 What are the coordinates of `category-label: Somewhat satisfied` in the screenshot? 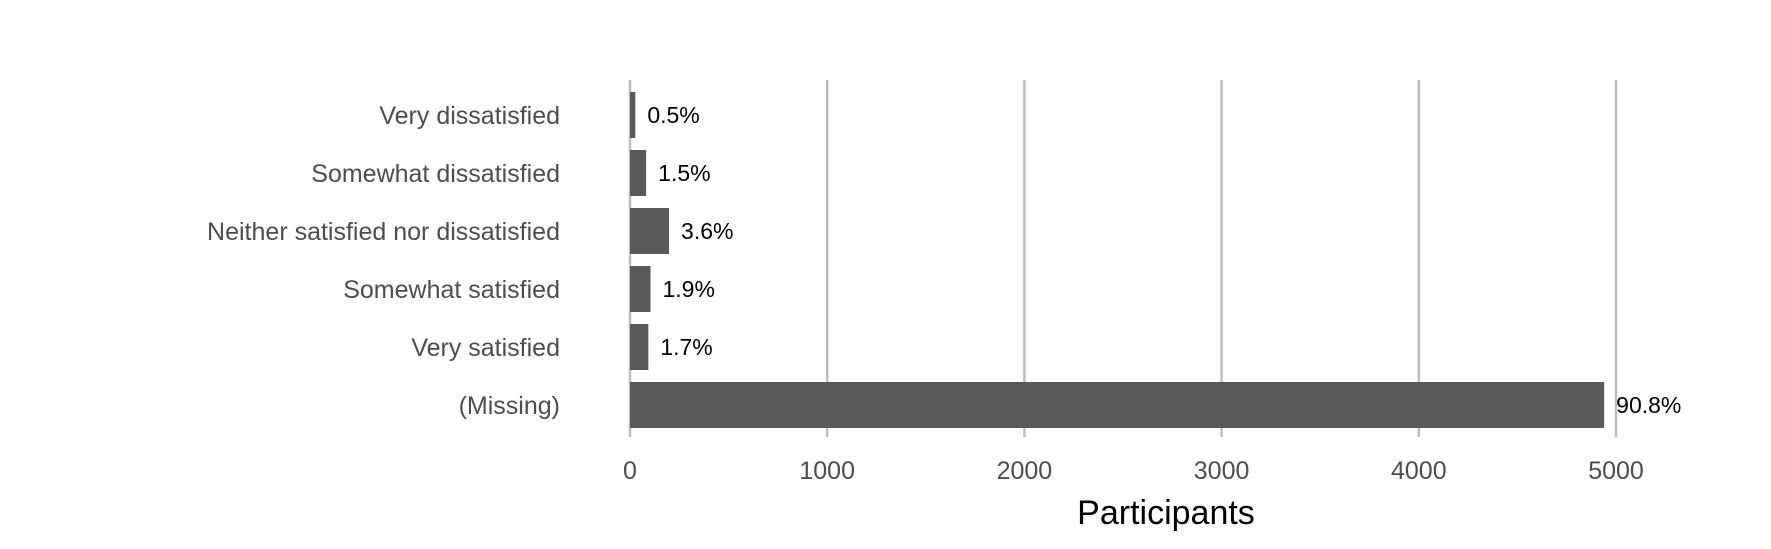 It's located at (451, 290).